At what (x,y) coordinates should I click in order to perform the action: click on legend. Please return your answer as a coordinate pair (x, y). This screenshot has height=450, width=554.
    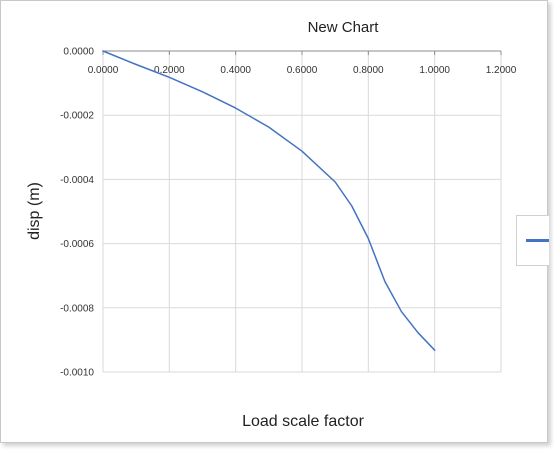
    Looking at the image, I should click on (532, 240).